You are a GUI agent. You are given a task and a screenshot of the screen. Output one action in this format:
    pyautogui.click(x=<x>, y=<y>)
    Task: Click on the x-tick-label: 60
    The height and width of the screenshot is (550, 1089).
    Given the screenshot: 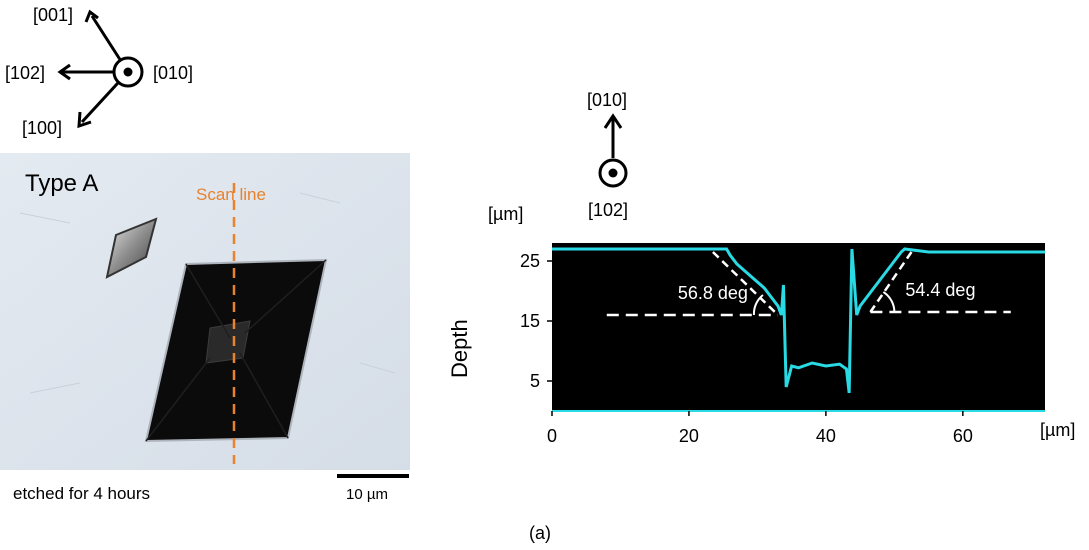 What is the action you would take?
    pyautogui.click(x=963, y=436)
    